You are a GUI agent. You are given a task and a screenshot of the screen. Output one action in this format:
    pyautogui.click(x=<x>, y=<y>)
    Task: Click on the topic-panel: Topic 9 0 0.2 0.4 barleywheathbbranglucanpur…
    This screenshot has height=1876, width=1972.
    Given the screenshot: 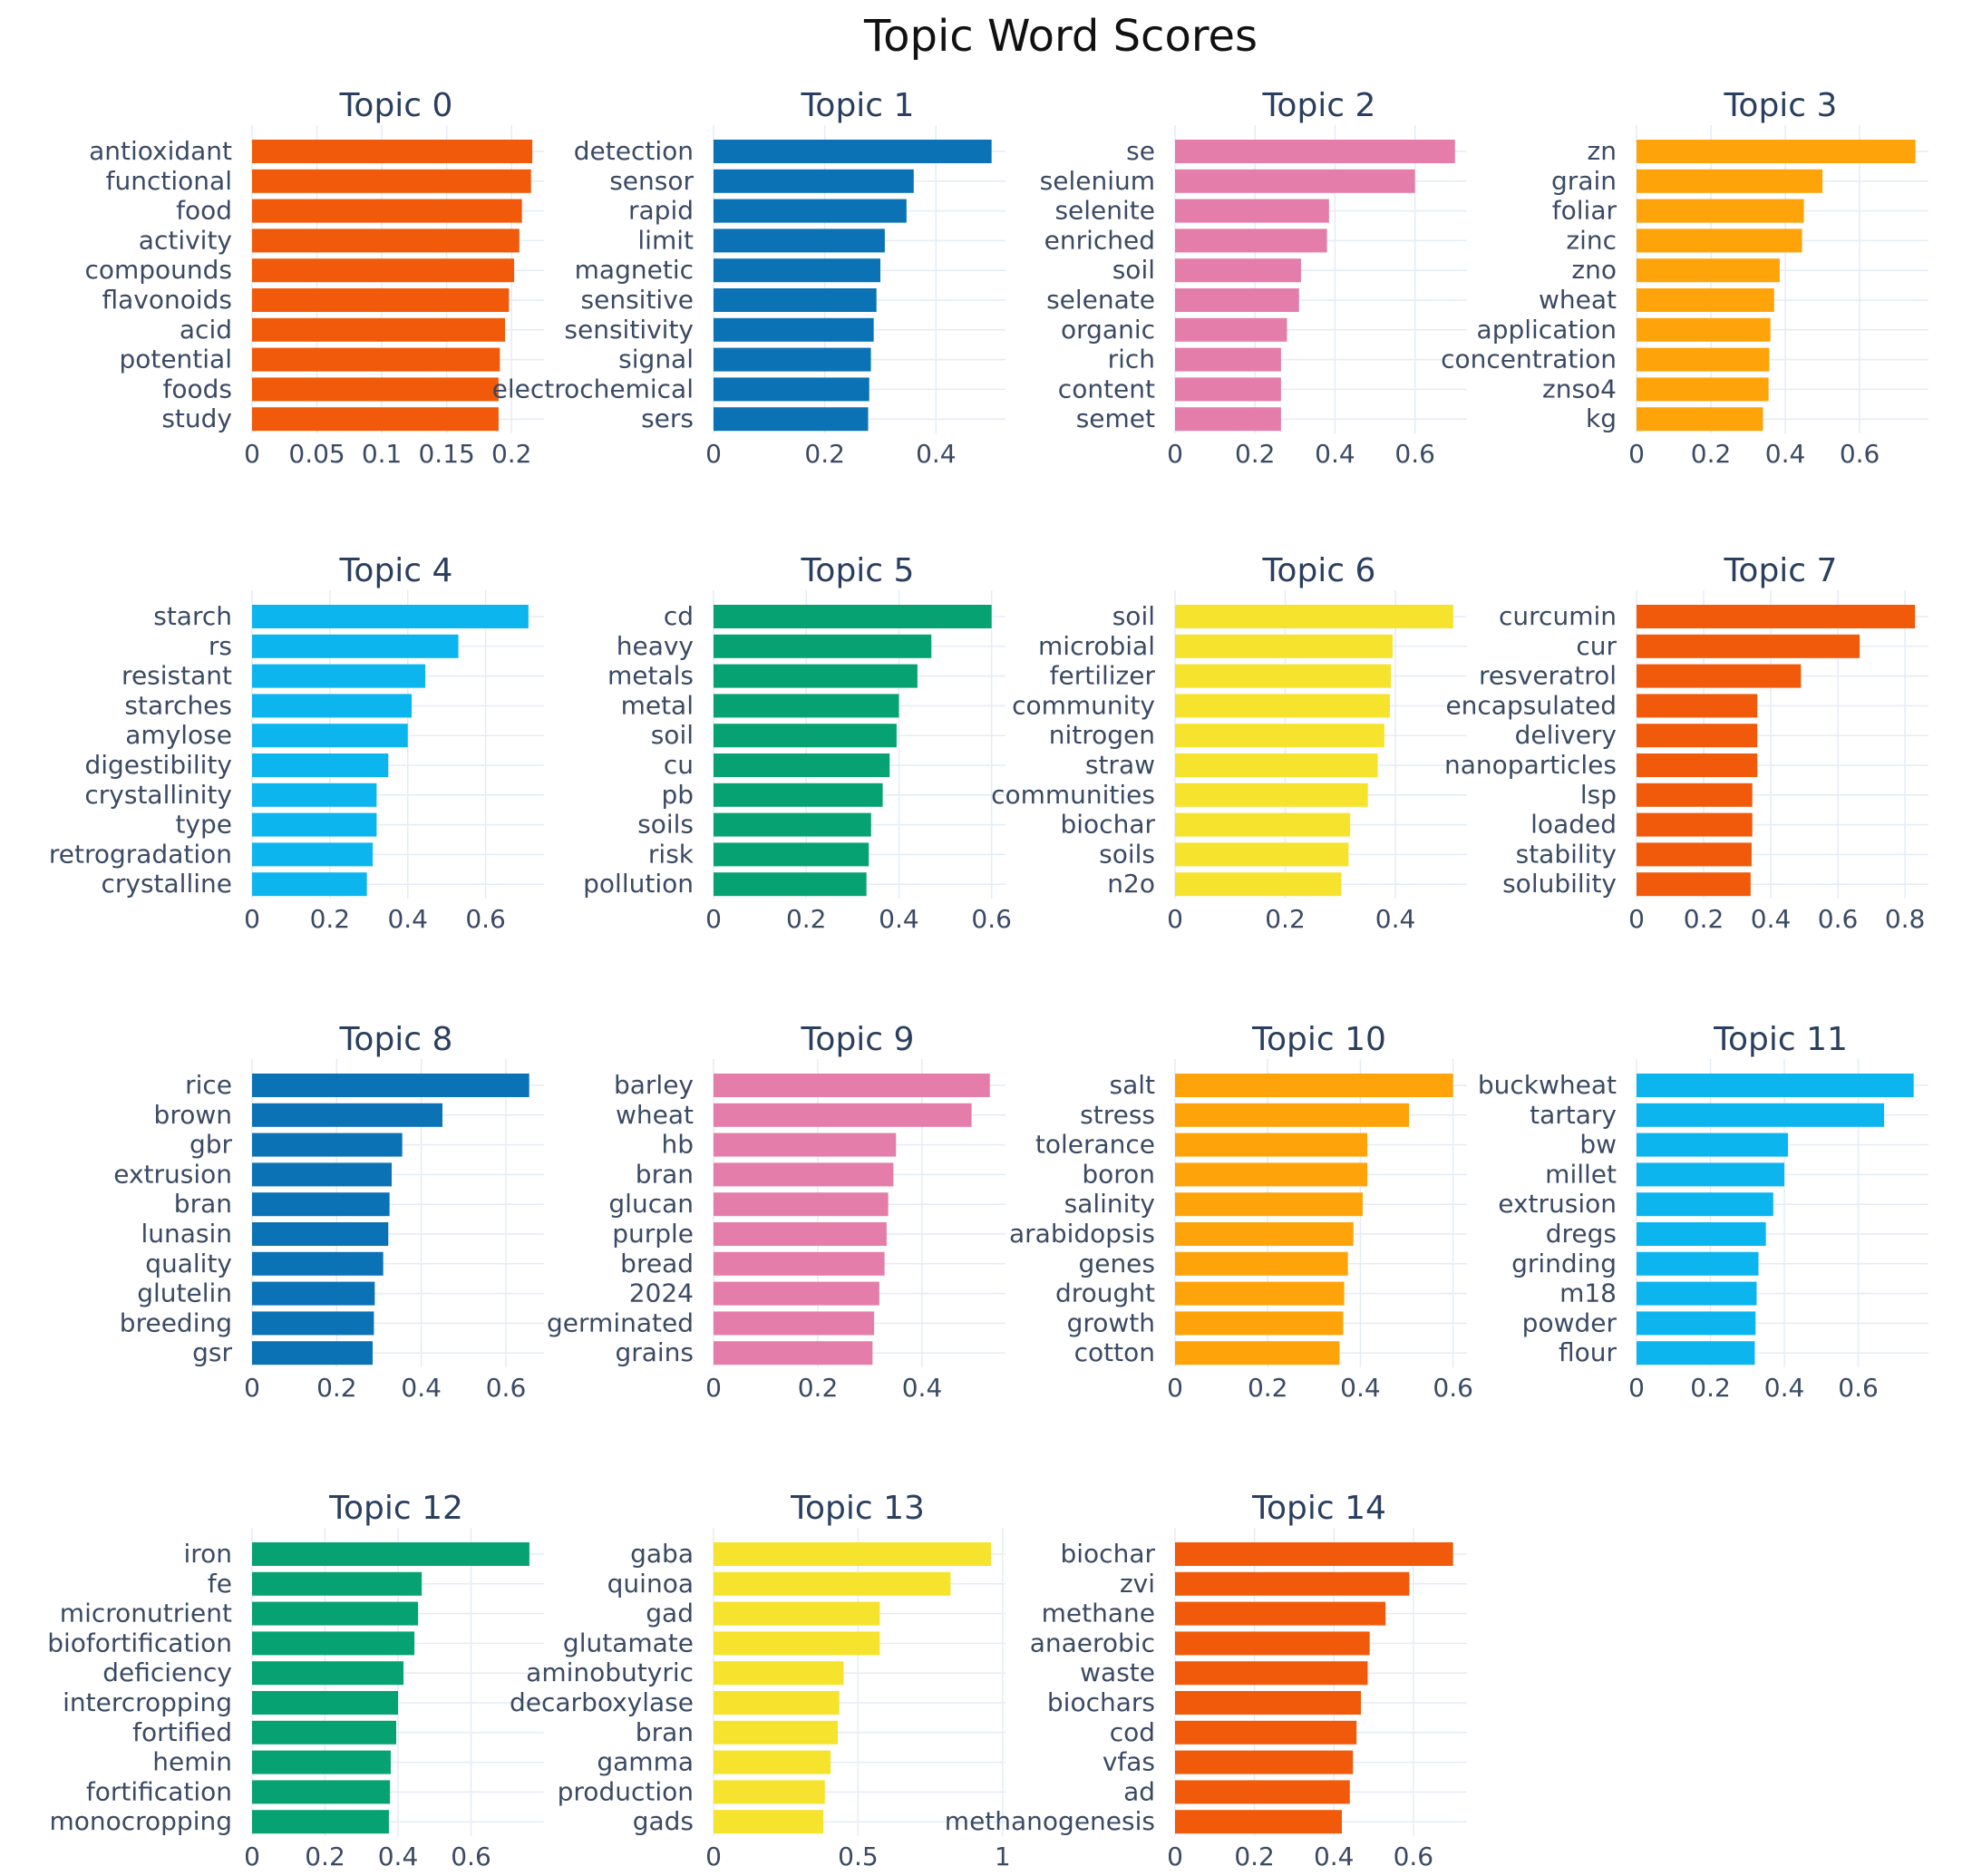 What is the action you would take?
    pyautogui.click(x=776, y=1212)
    